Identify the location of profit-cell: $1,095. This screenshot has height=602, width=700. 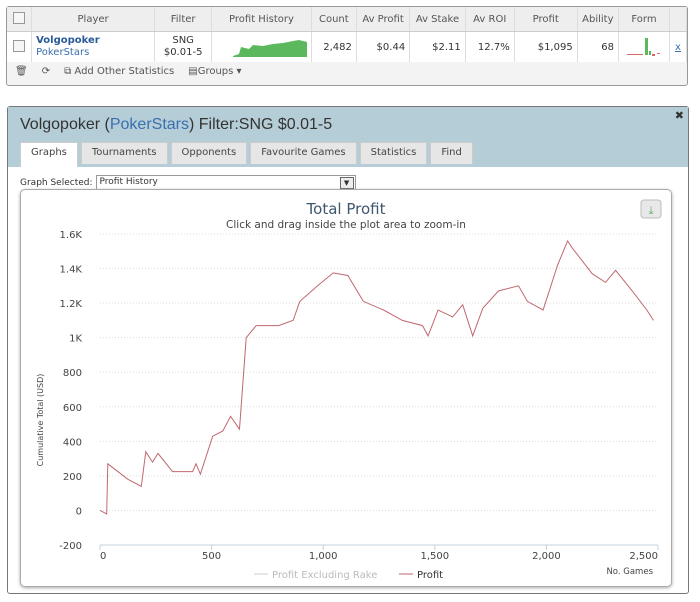
(546, 46).